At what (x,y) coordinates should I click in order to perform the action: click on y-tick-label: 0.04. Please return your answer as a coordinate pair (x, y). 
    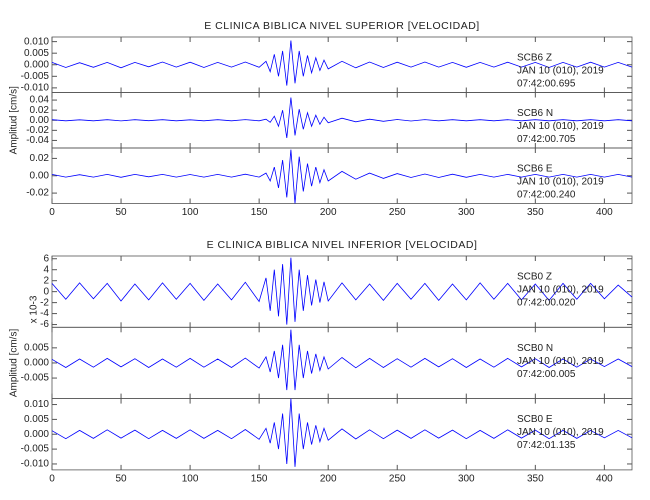
    Looking at the image, I should click on (40, 100).